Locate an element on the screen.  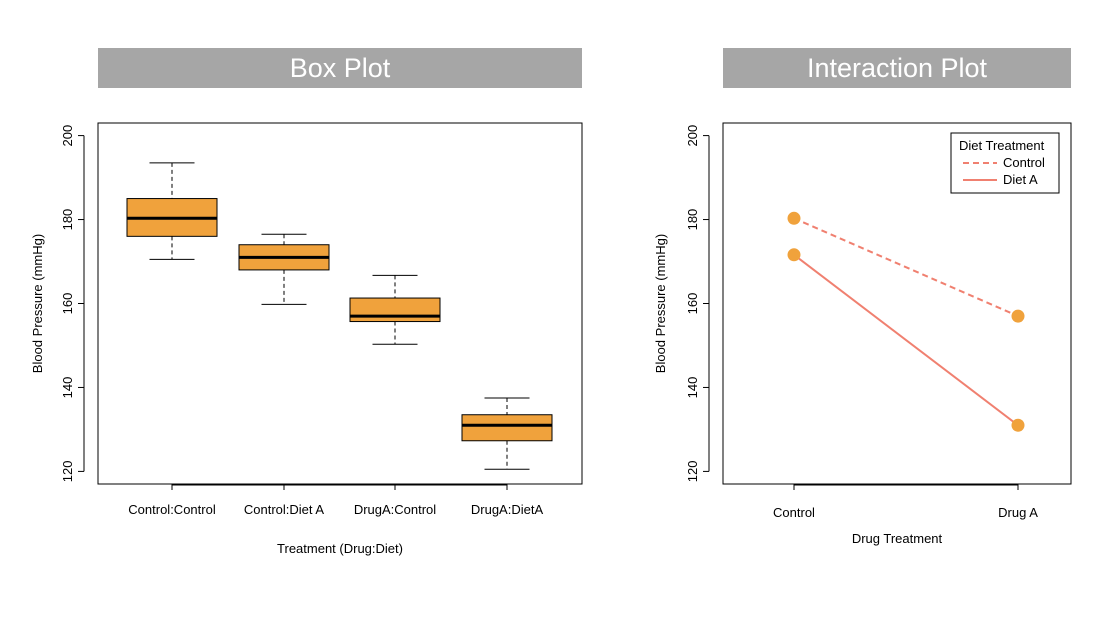
box-y-tick-label: 120 is located at coordinates (67, 472).